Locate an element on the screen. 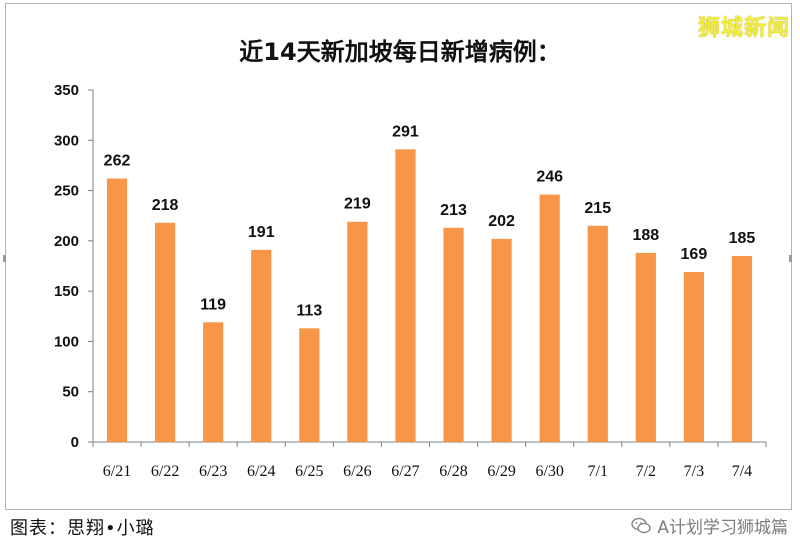  x-tick-label: 6/26 is located at coordinates (357, 471).